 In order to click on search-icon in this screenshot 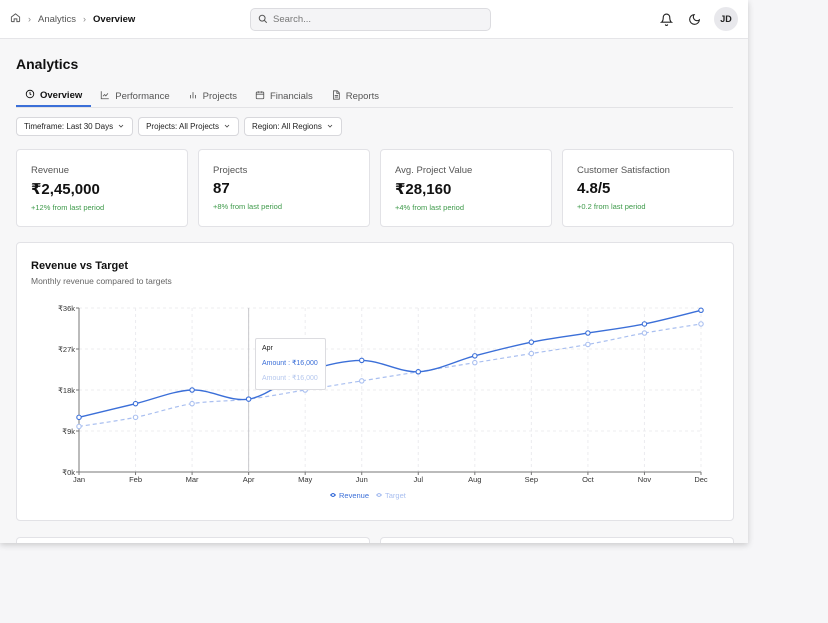, I will do `click(263, 20)`.